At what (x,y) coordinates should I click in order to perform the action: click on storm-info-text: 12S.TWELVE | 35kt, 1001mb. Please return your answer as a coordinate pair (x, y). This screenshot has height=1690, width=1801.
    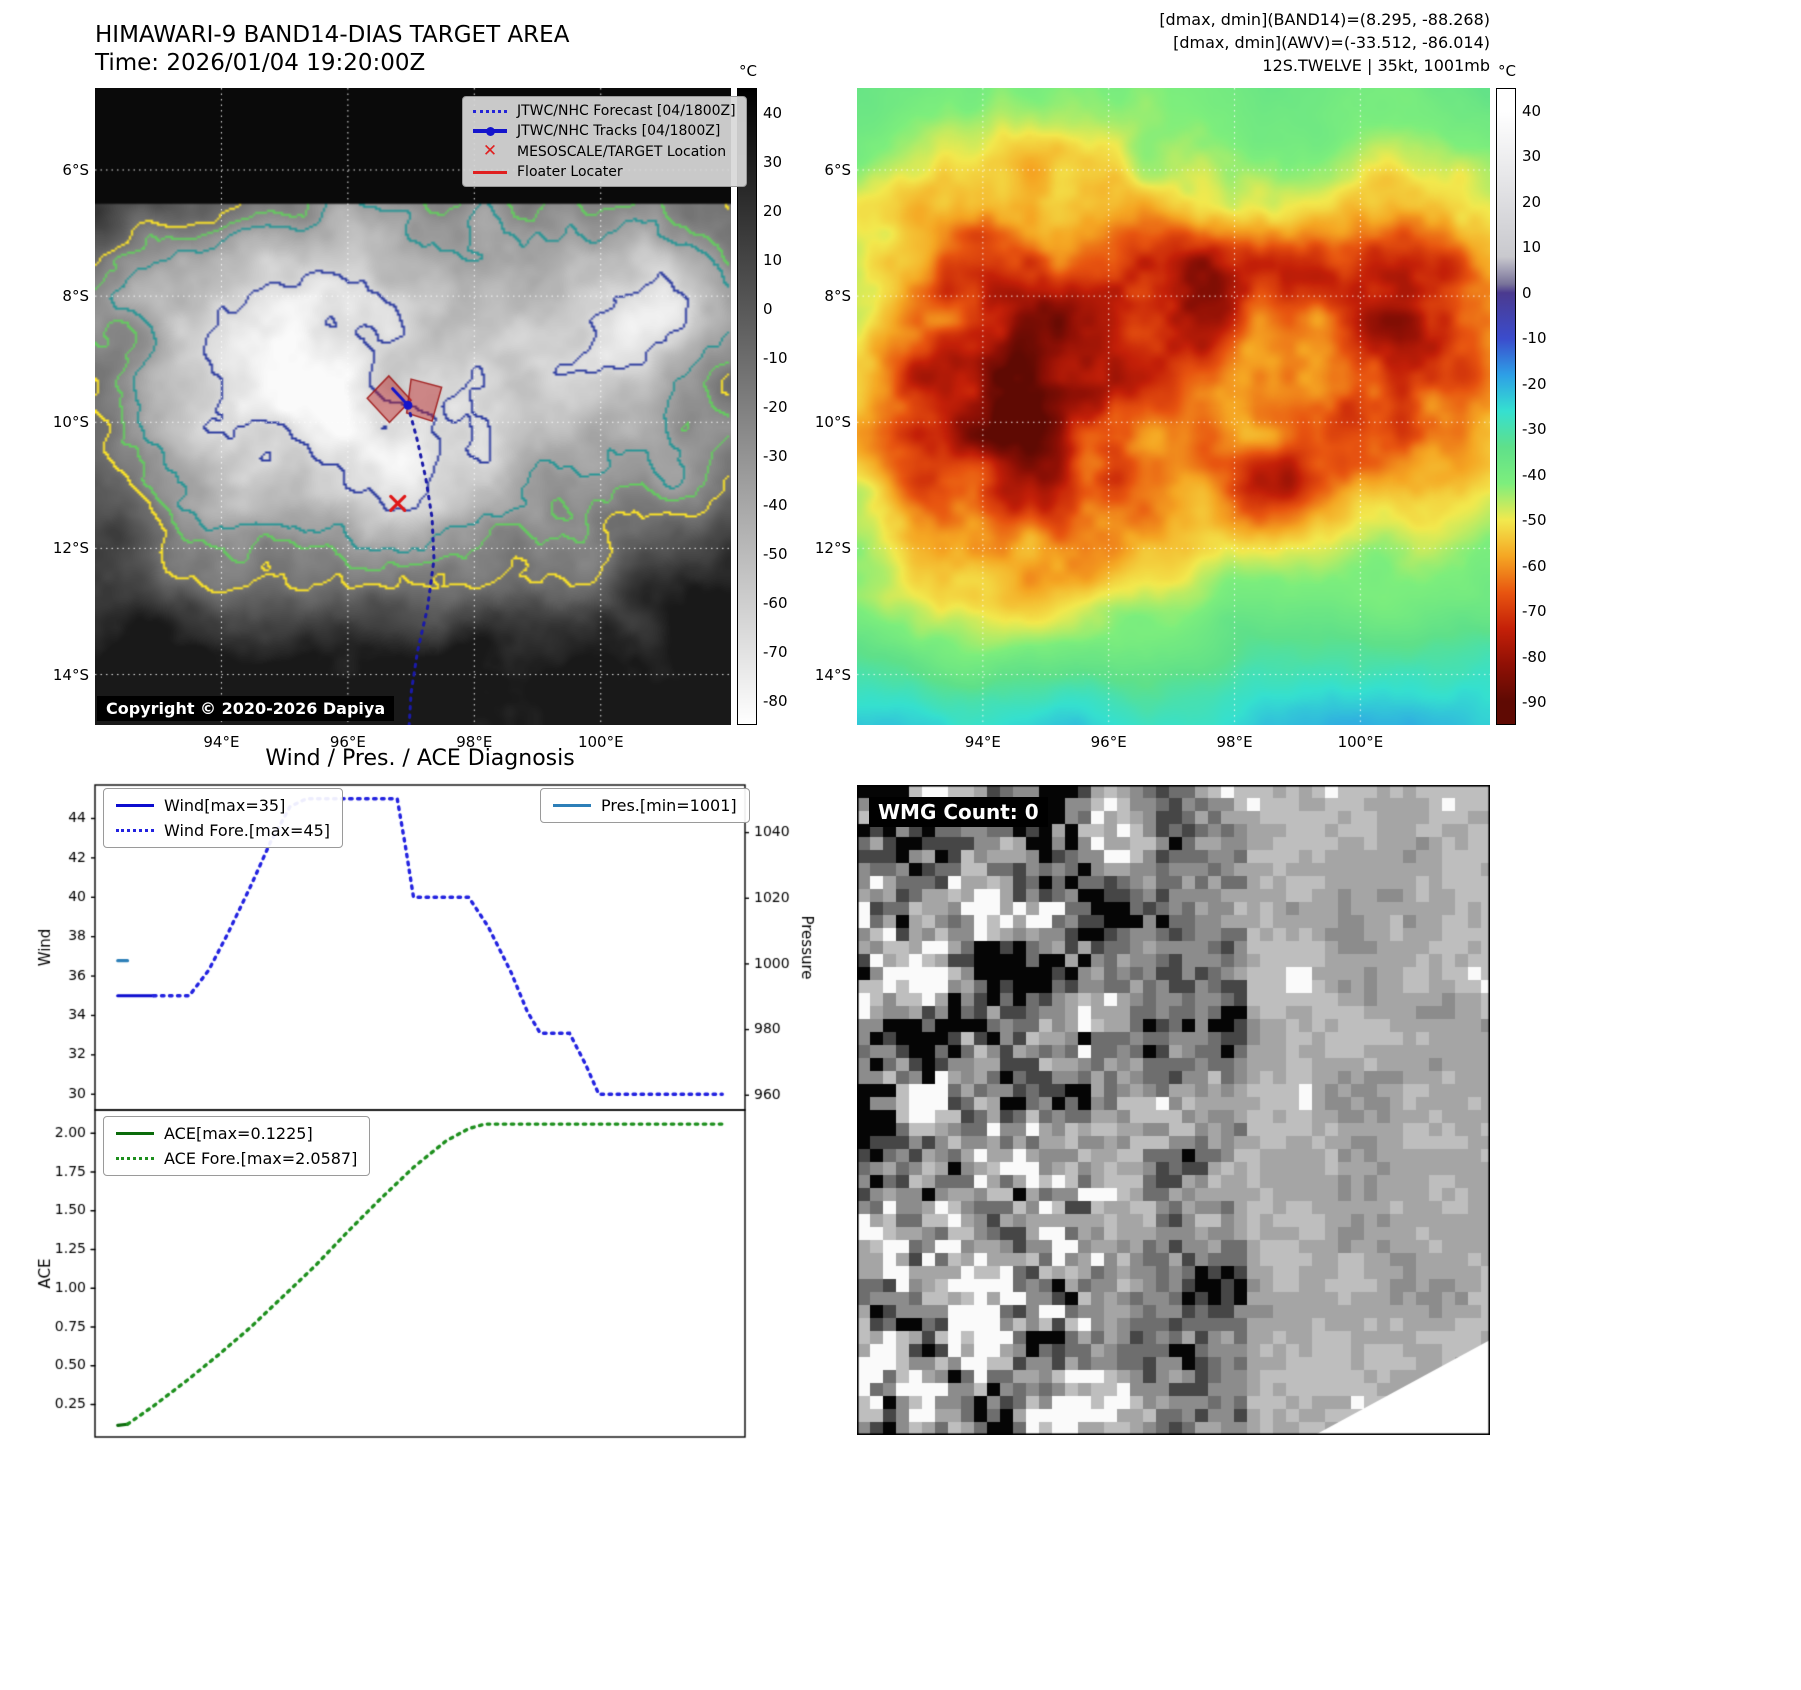
    Looking at the image, I should click on (1376, 65).